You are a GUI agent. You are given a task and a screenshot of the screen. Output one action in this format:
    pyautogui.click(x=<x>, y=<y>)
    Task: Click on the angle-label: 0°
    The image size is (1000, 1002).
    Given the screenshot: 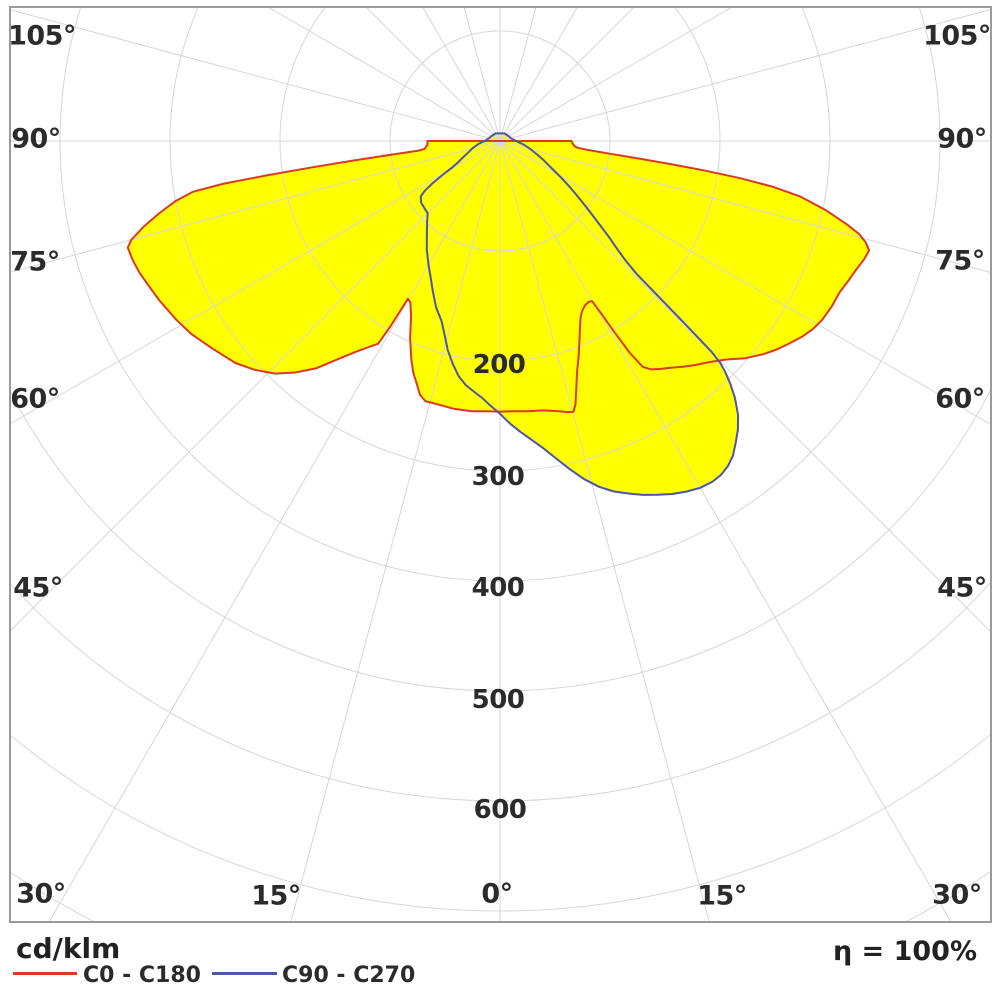 What is the action you would take?
    pyautogui.click(x=496, y=894)
    